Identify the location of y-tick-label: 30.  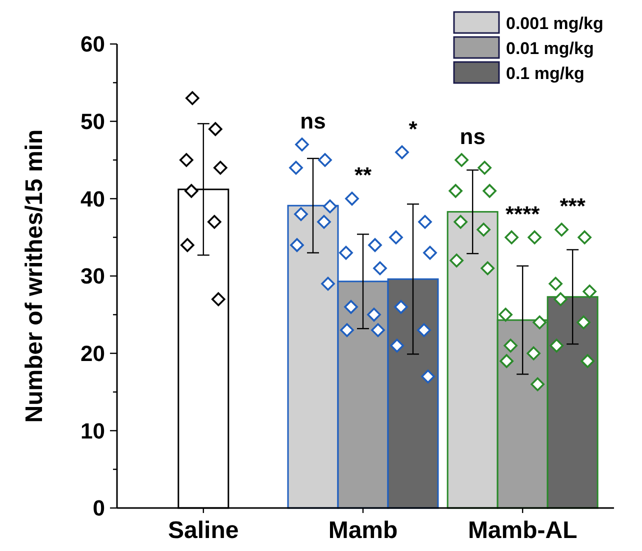
(92, 276).